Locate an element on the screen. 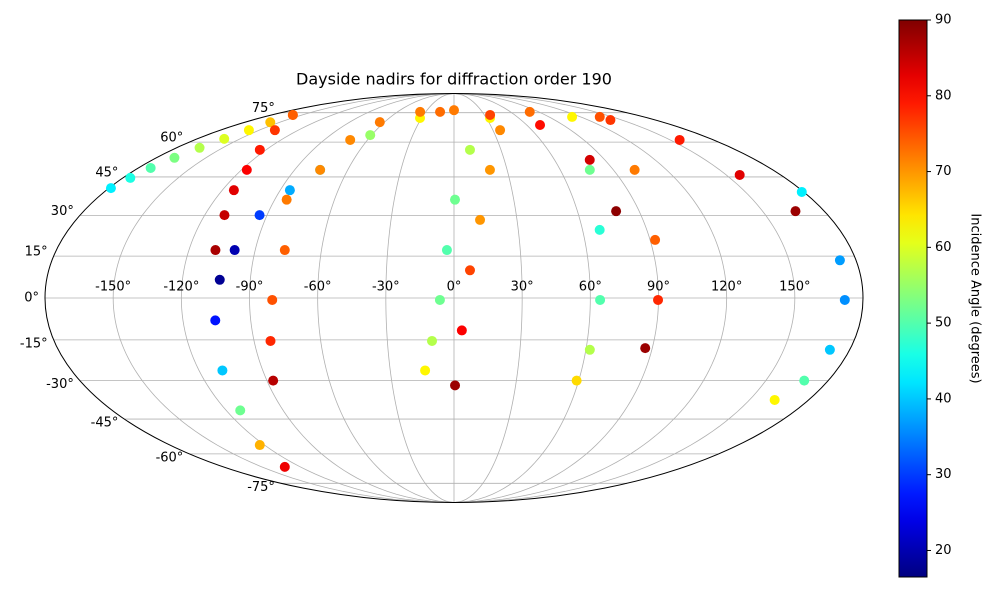 The image size is (998, 596). x-tick-label: -60° is located at coordinates (318, 287).